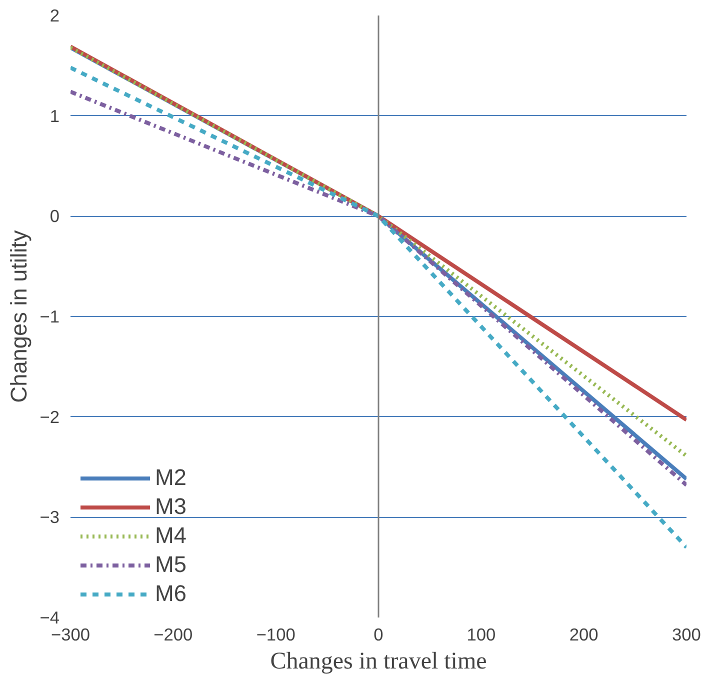 Image resolution: width=716 pixels, height=677 pixels. I want to click on y-tick-label: −2, so click(50, 416).